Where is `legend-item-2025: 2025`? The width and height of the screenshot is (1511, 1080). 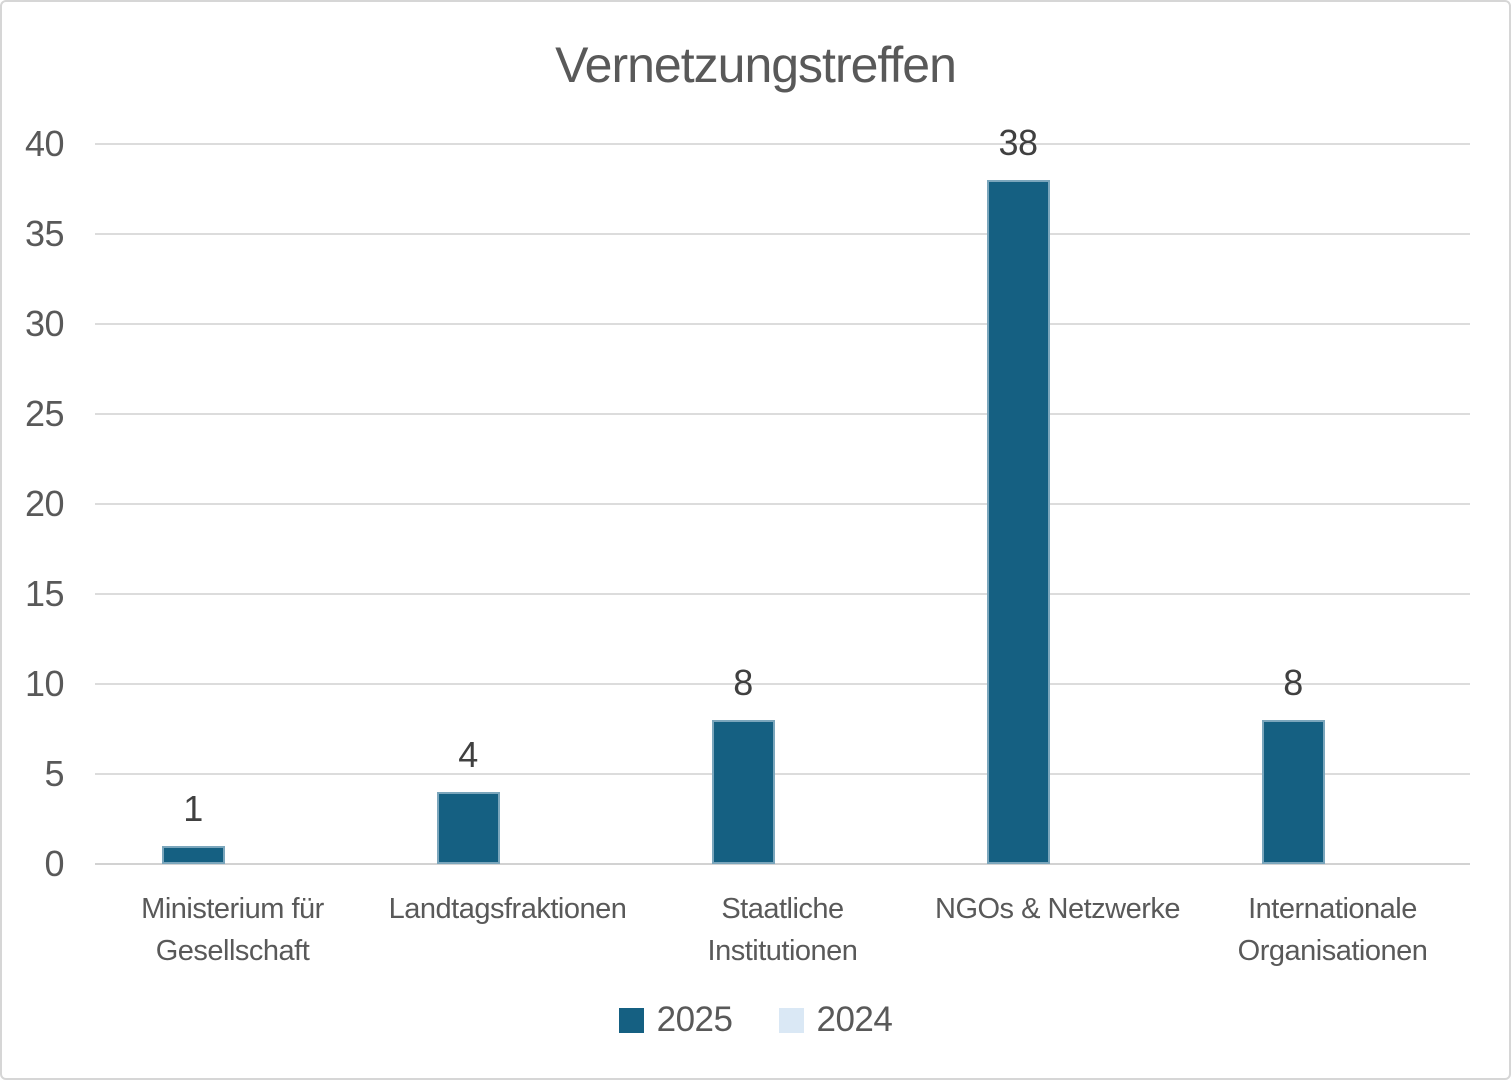 legend-item-2025: 2025 is located at coordinates (675, 1020).